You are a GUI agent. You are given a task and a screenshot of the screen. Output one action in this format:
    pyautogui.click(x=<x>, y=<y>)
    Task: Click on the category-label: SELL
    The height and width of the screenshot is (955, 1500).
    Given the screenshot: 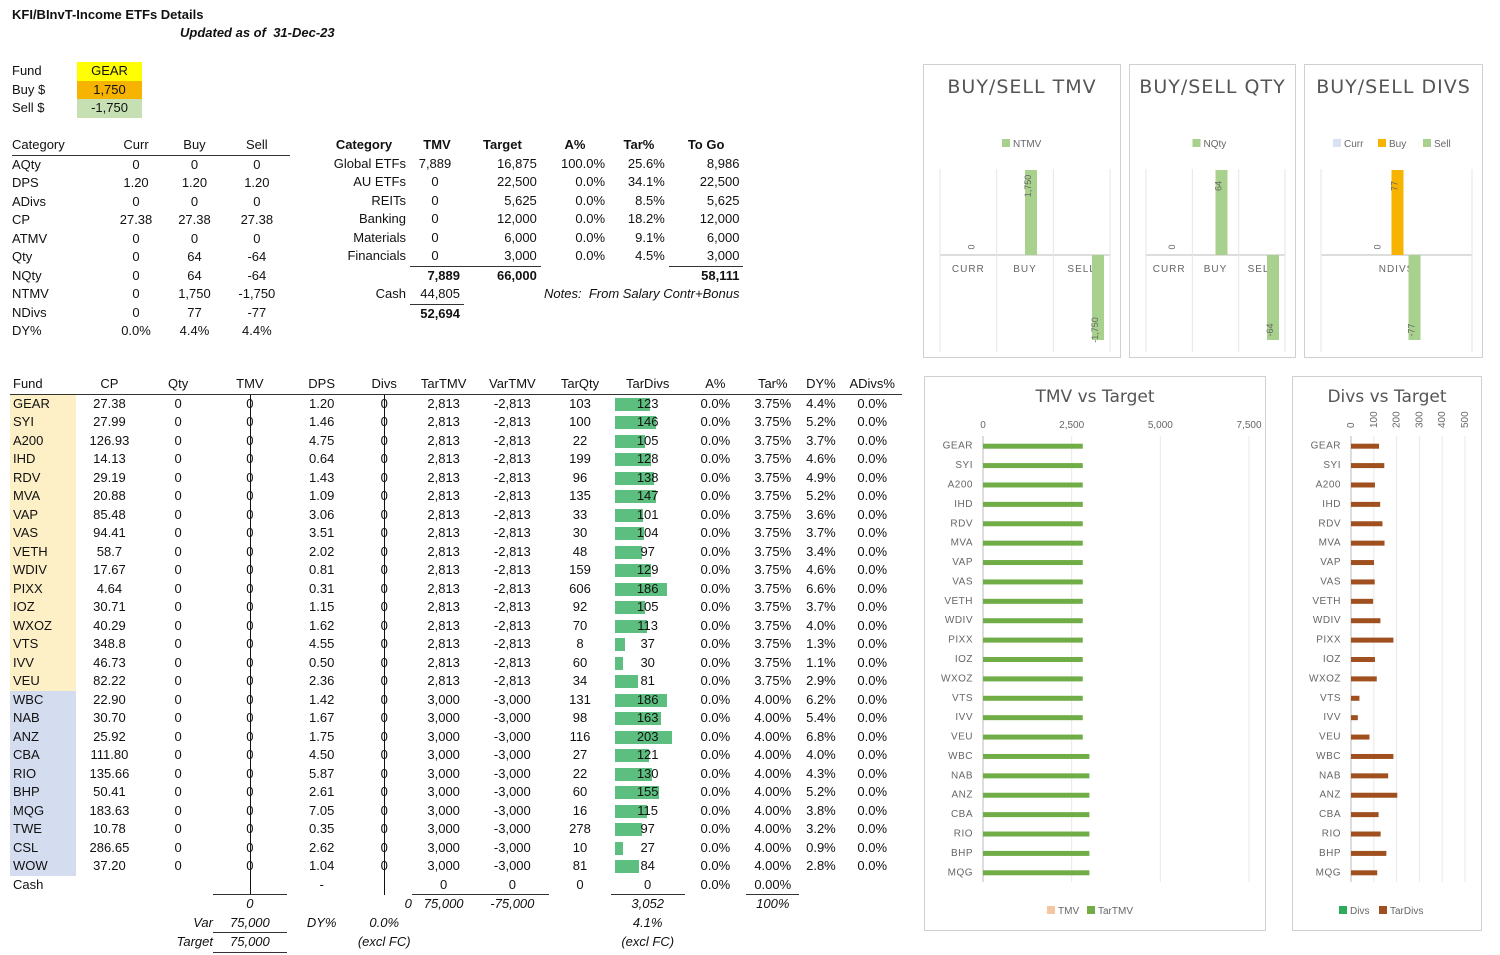 What is the action you would take?
    pyautogui.click(x=1081, y=269)
    